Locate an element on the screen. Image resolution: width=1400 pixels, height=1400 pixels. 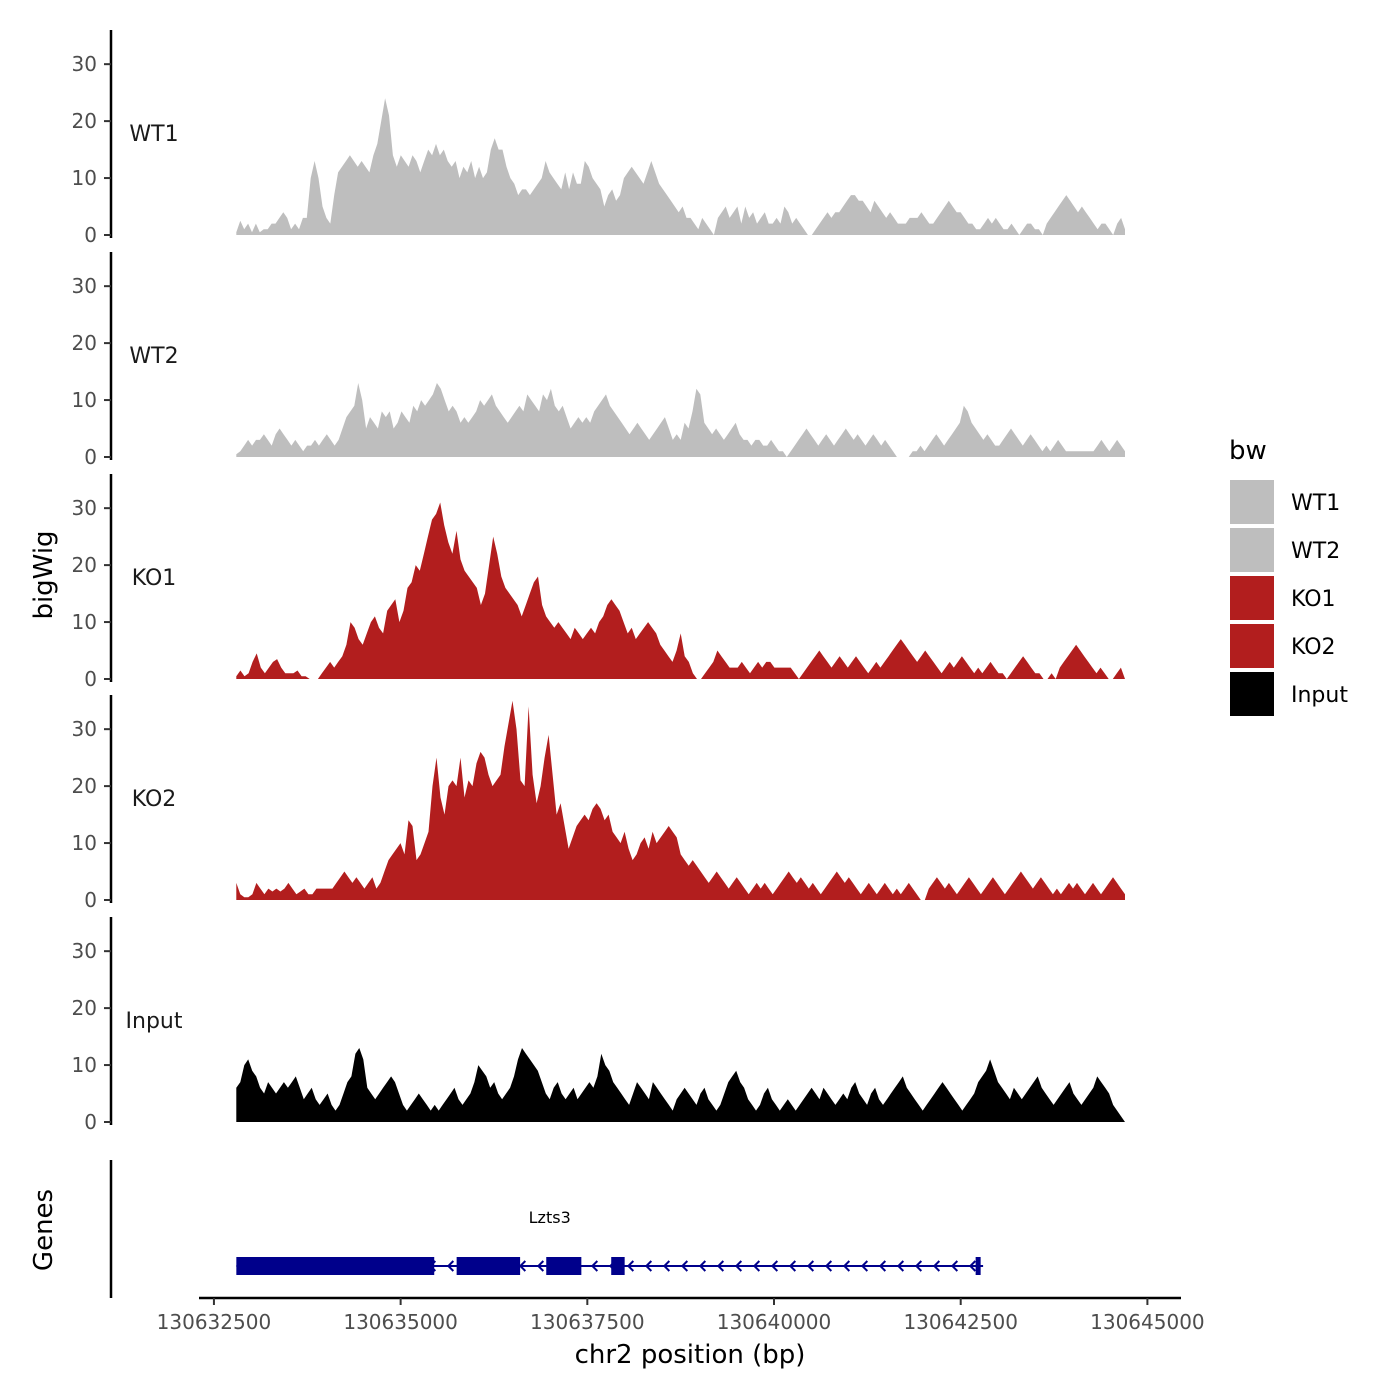
track-ko2: 0 10 20 30 KO2 is located at coordinates (599, 803).